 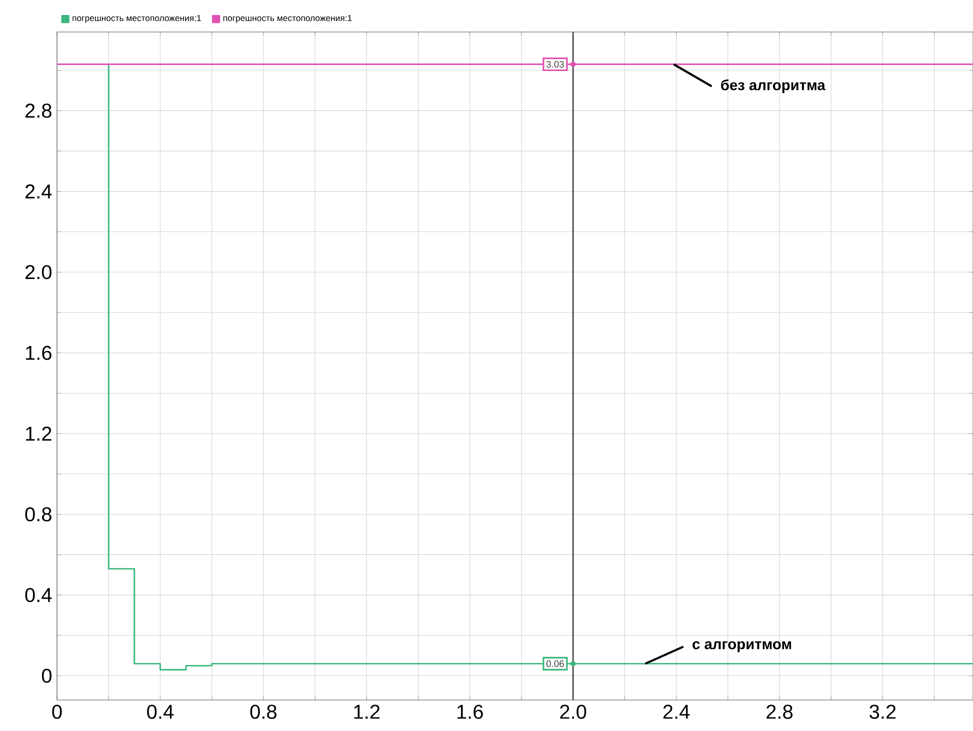 What do you see at coordinates (38, 111) in the screenshot?
I see `y-tick-label: 2.8` at bounding box center [38, 111].